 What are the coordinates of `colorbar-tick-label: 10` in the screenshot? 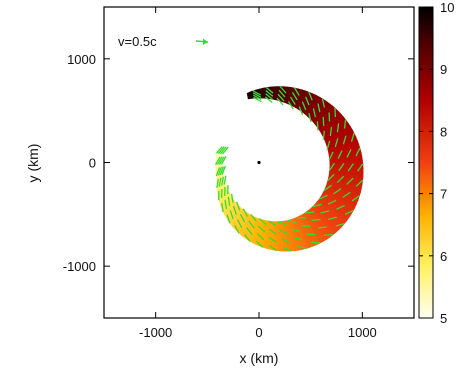 It's located at (447, 7).